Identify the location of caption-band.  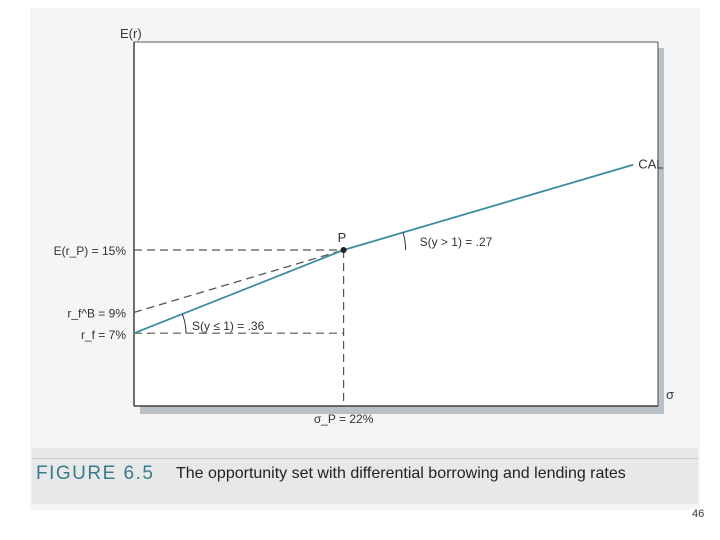
(365, 476).